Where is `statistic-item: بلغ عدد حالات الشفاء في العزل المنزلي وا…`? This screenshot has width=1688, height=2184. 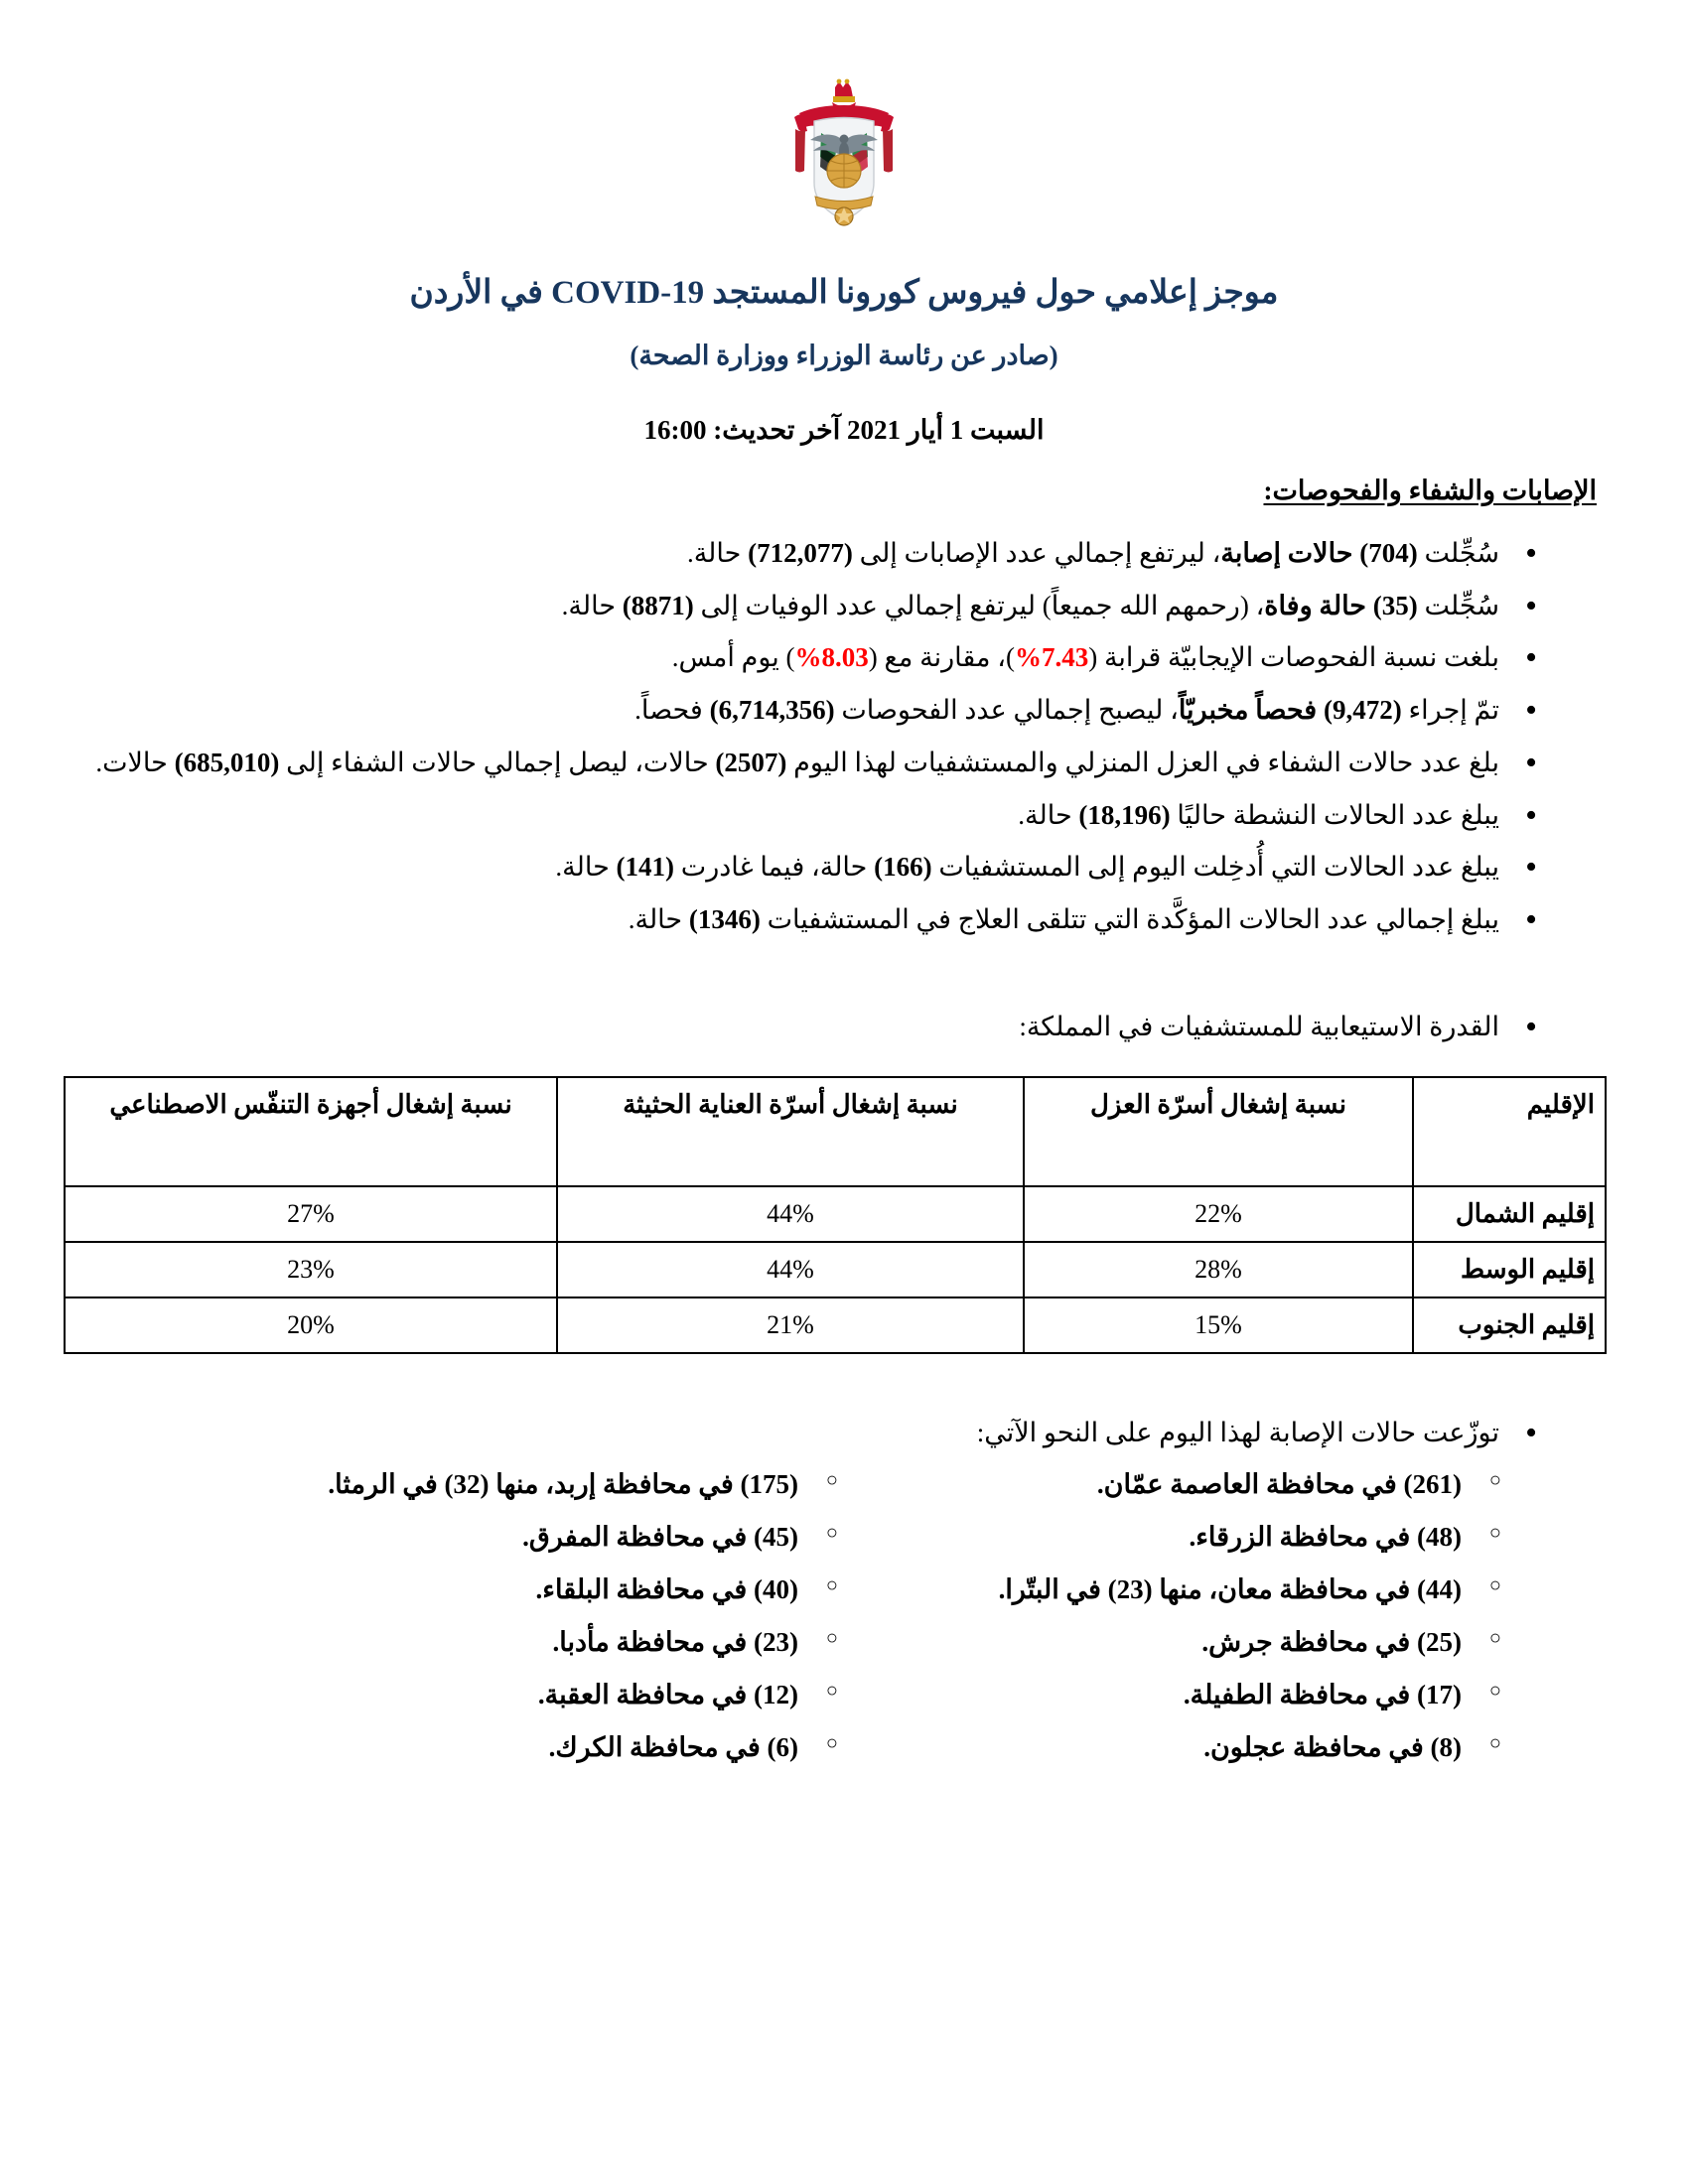
statistic-item: بلغ عدد حالات الشفاء في العزل المنزلي وا… is located at coordinates (809, 763).